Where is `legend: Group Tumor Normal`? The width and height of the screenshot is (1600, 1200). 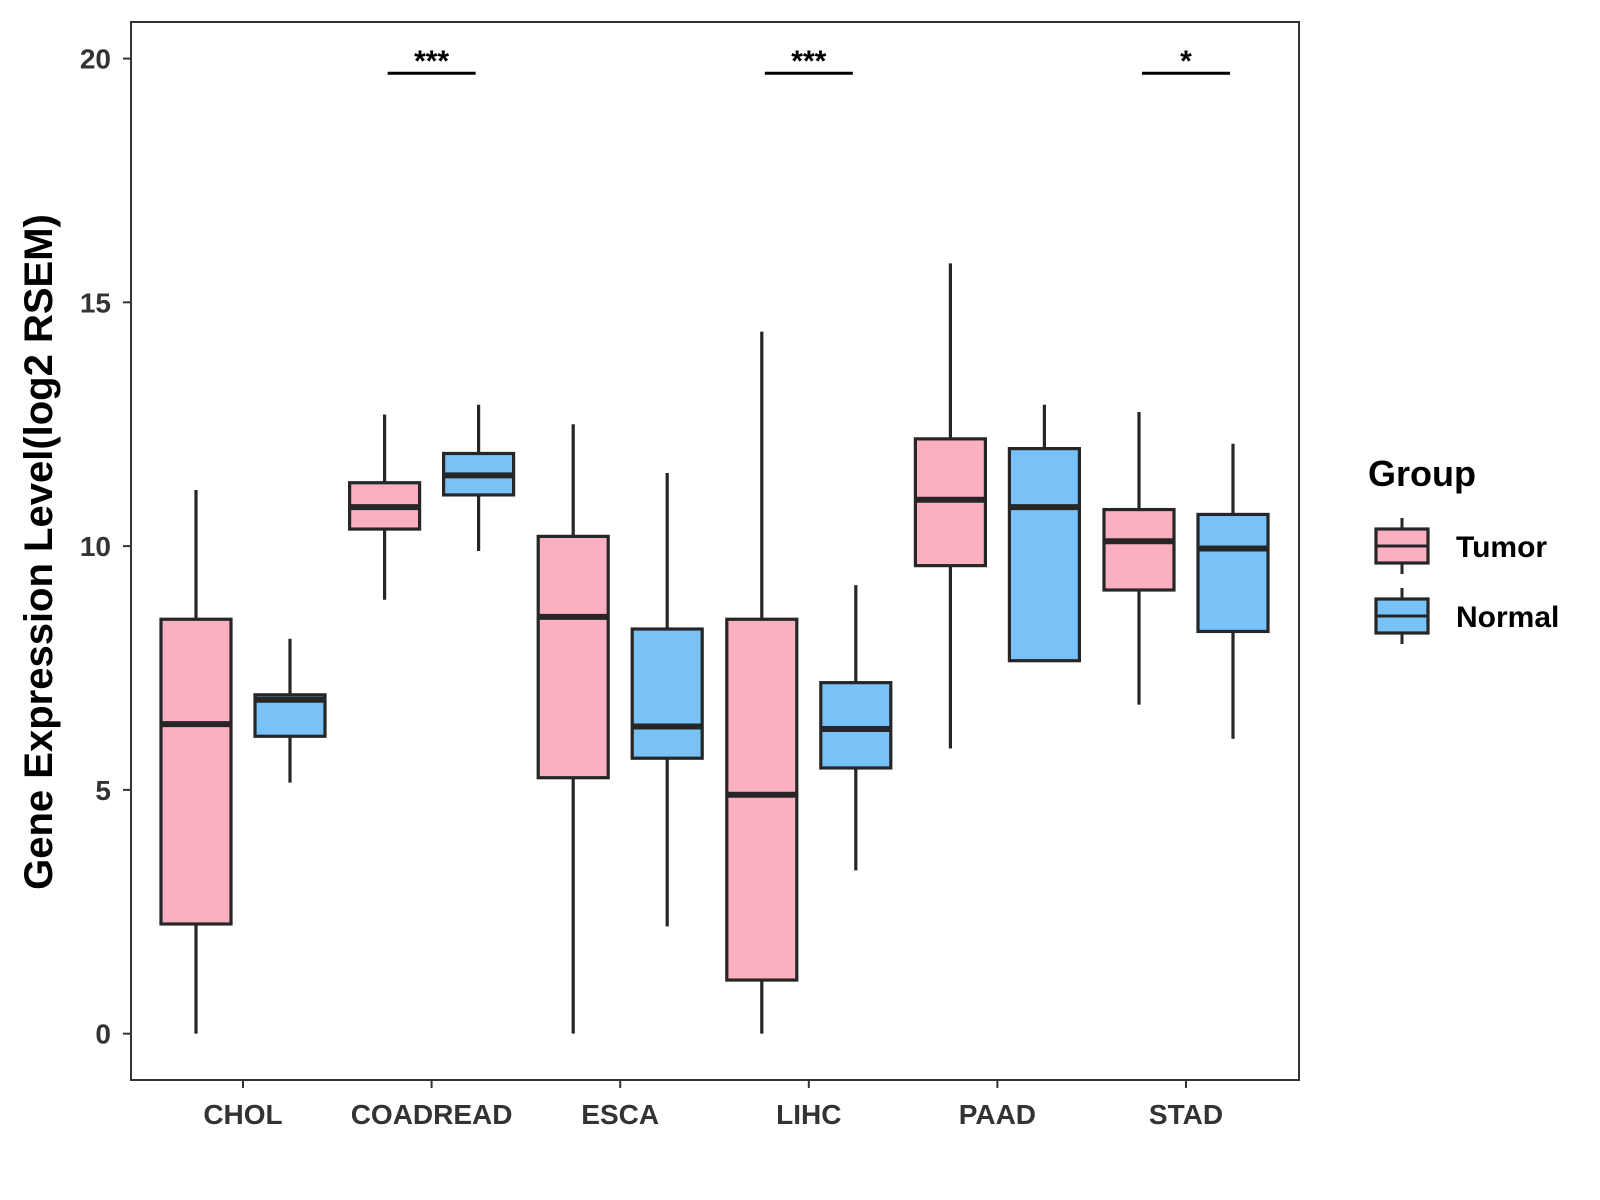 legend: Group Tumor Normal is located at coordinates (1463, 548).